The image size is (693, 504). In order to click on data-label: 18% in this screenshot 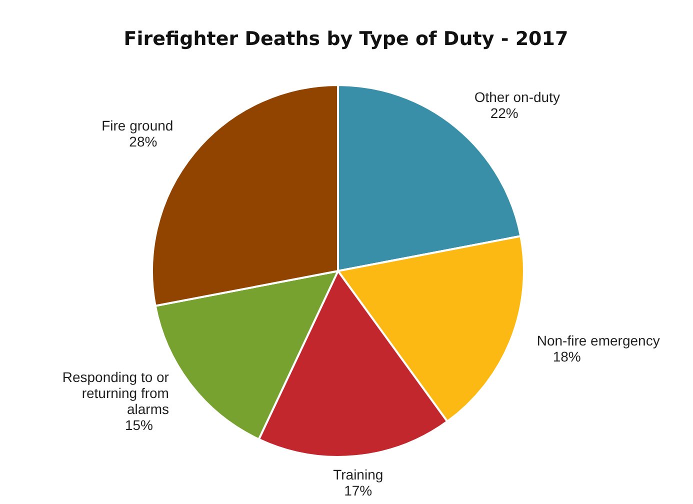, I will do `click(566, 356)`.